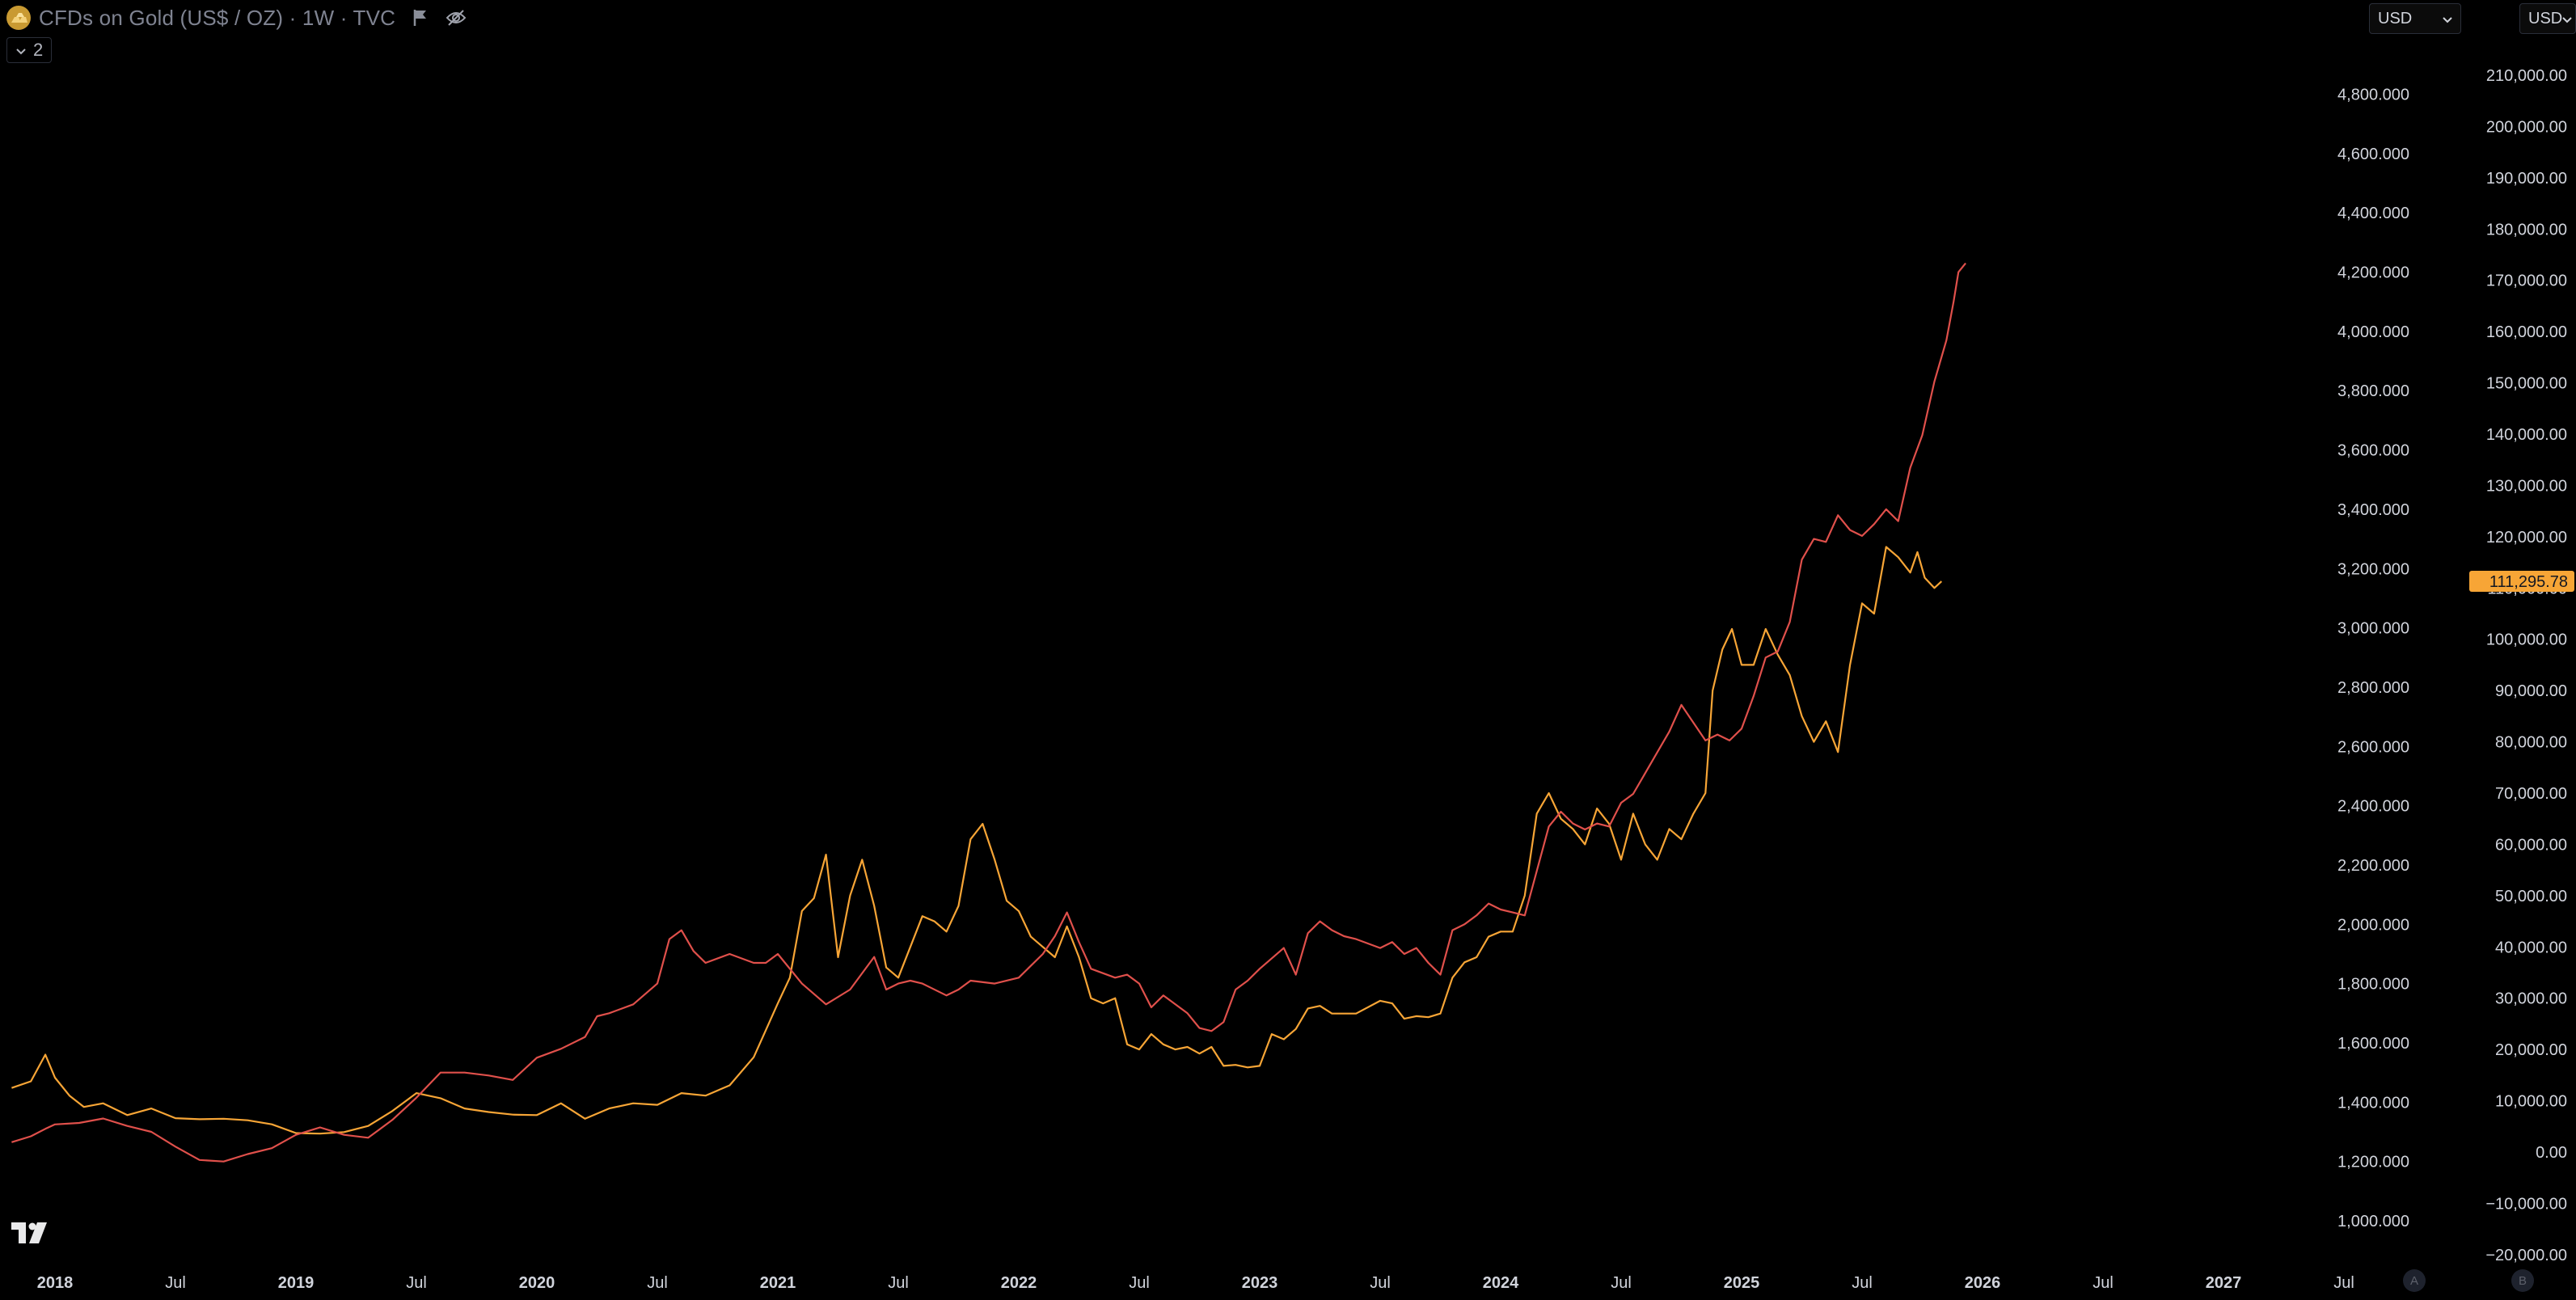 The image size is (2576, 1300). What do you see at coordinates (2373, 510) in the screenshot?
I see `left-axis-tick-label: 3,400.000` at bounding box center [2373, 510].